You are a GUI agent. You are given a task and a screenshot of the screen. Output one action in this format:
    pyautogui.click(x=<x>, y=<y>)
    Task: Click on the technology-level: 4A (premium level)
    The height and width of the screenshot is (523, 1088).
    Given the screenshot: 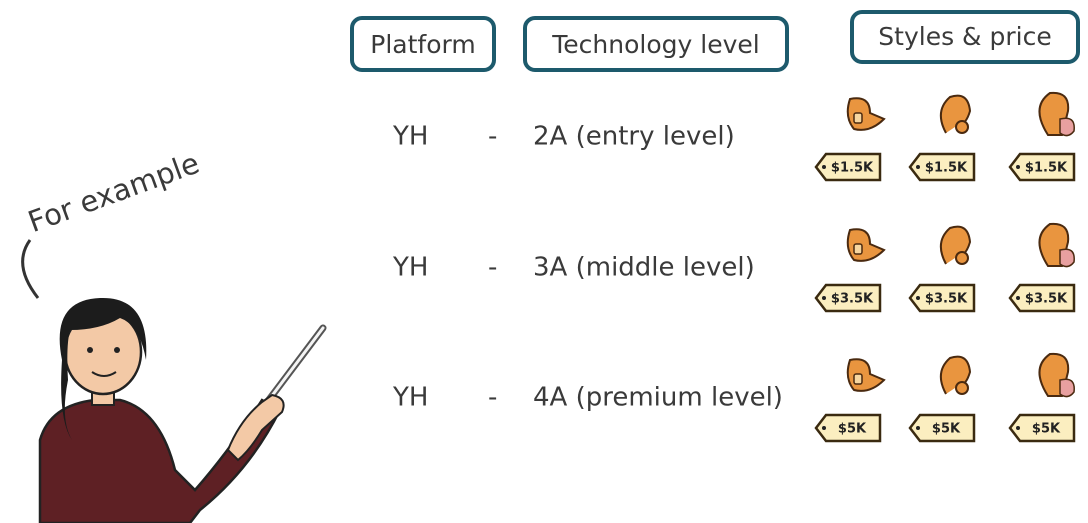 What is the action you would take?
    pyautogui.click(x=658, y=398)
    